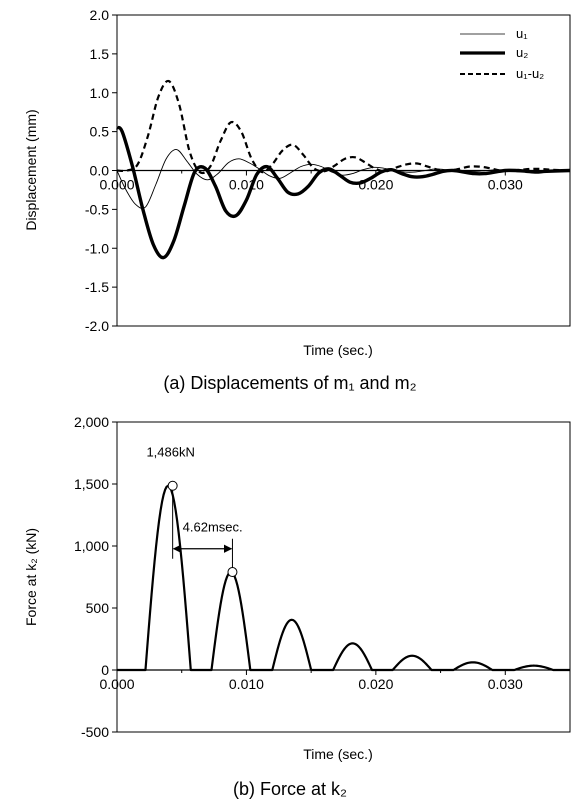 This screenshot has width=580, height=808. Describe the element at coordinates (91, 484) in the screenshot. I see `y-tick-label: 1,500` at that location.